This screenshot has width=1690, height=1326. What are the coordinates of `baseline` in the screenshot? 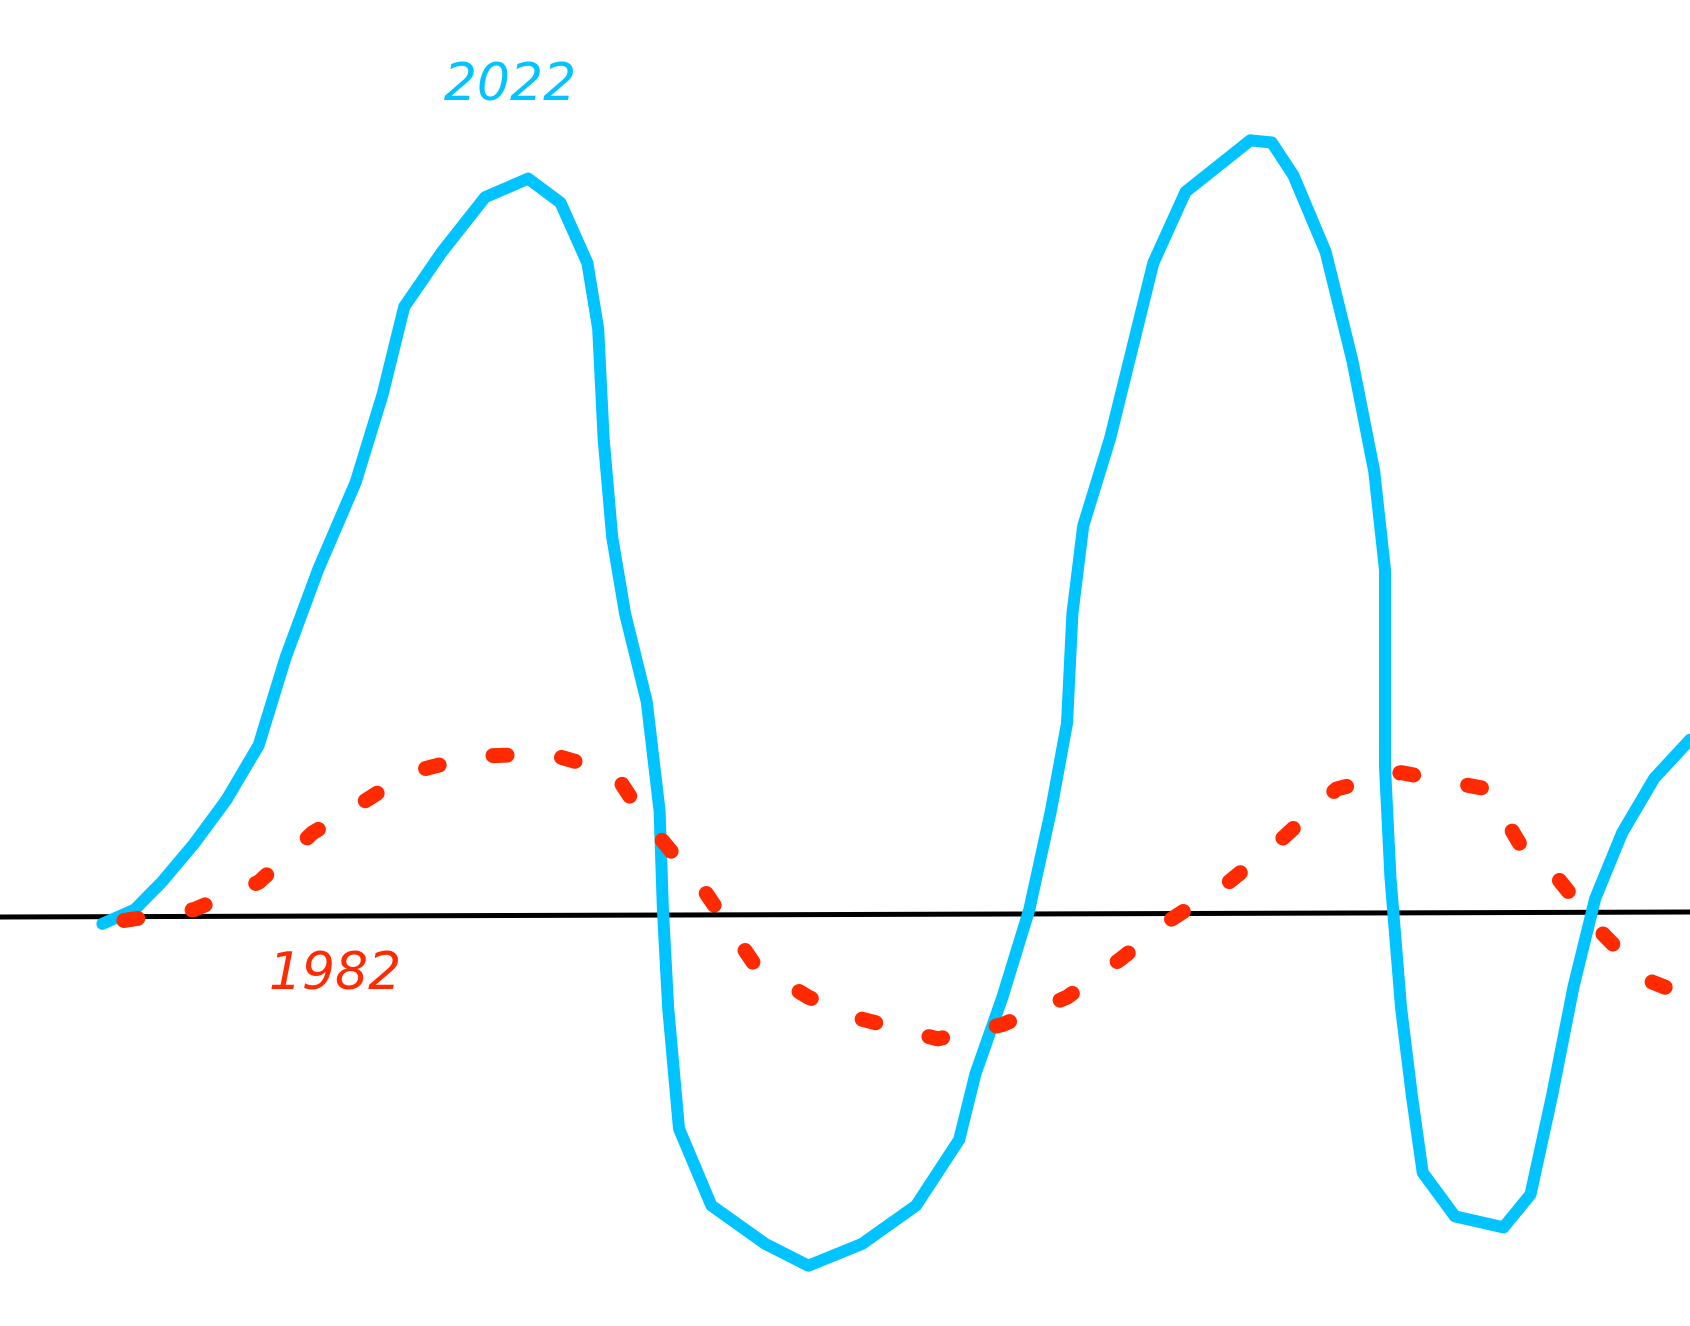 It's located at (845, 914).